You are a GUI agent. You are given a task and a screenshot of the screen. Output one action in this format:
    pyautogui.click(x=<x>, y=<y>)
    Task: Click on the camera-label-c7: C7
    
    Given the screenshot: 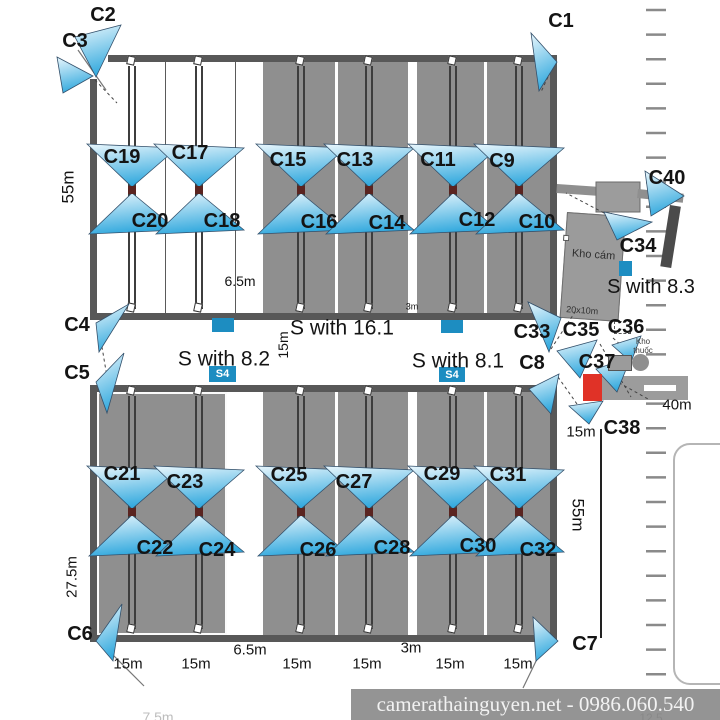 What is the action you would take?
    pyautogui.click(x=585, y=644)
    